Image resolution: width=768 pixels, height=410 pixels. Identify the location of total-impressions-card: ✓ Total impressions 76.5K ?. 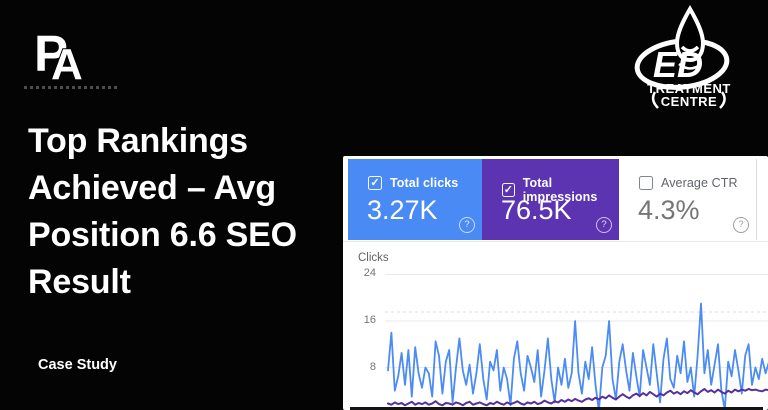
(550, 199).